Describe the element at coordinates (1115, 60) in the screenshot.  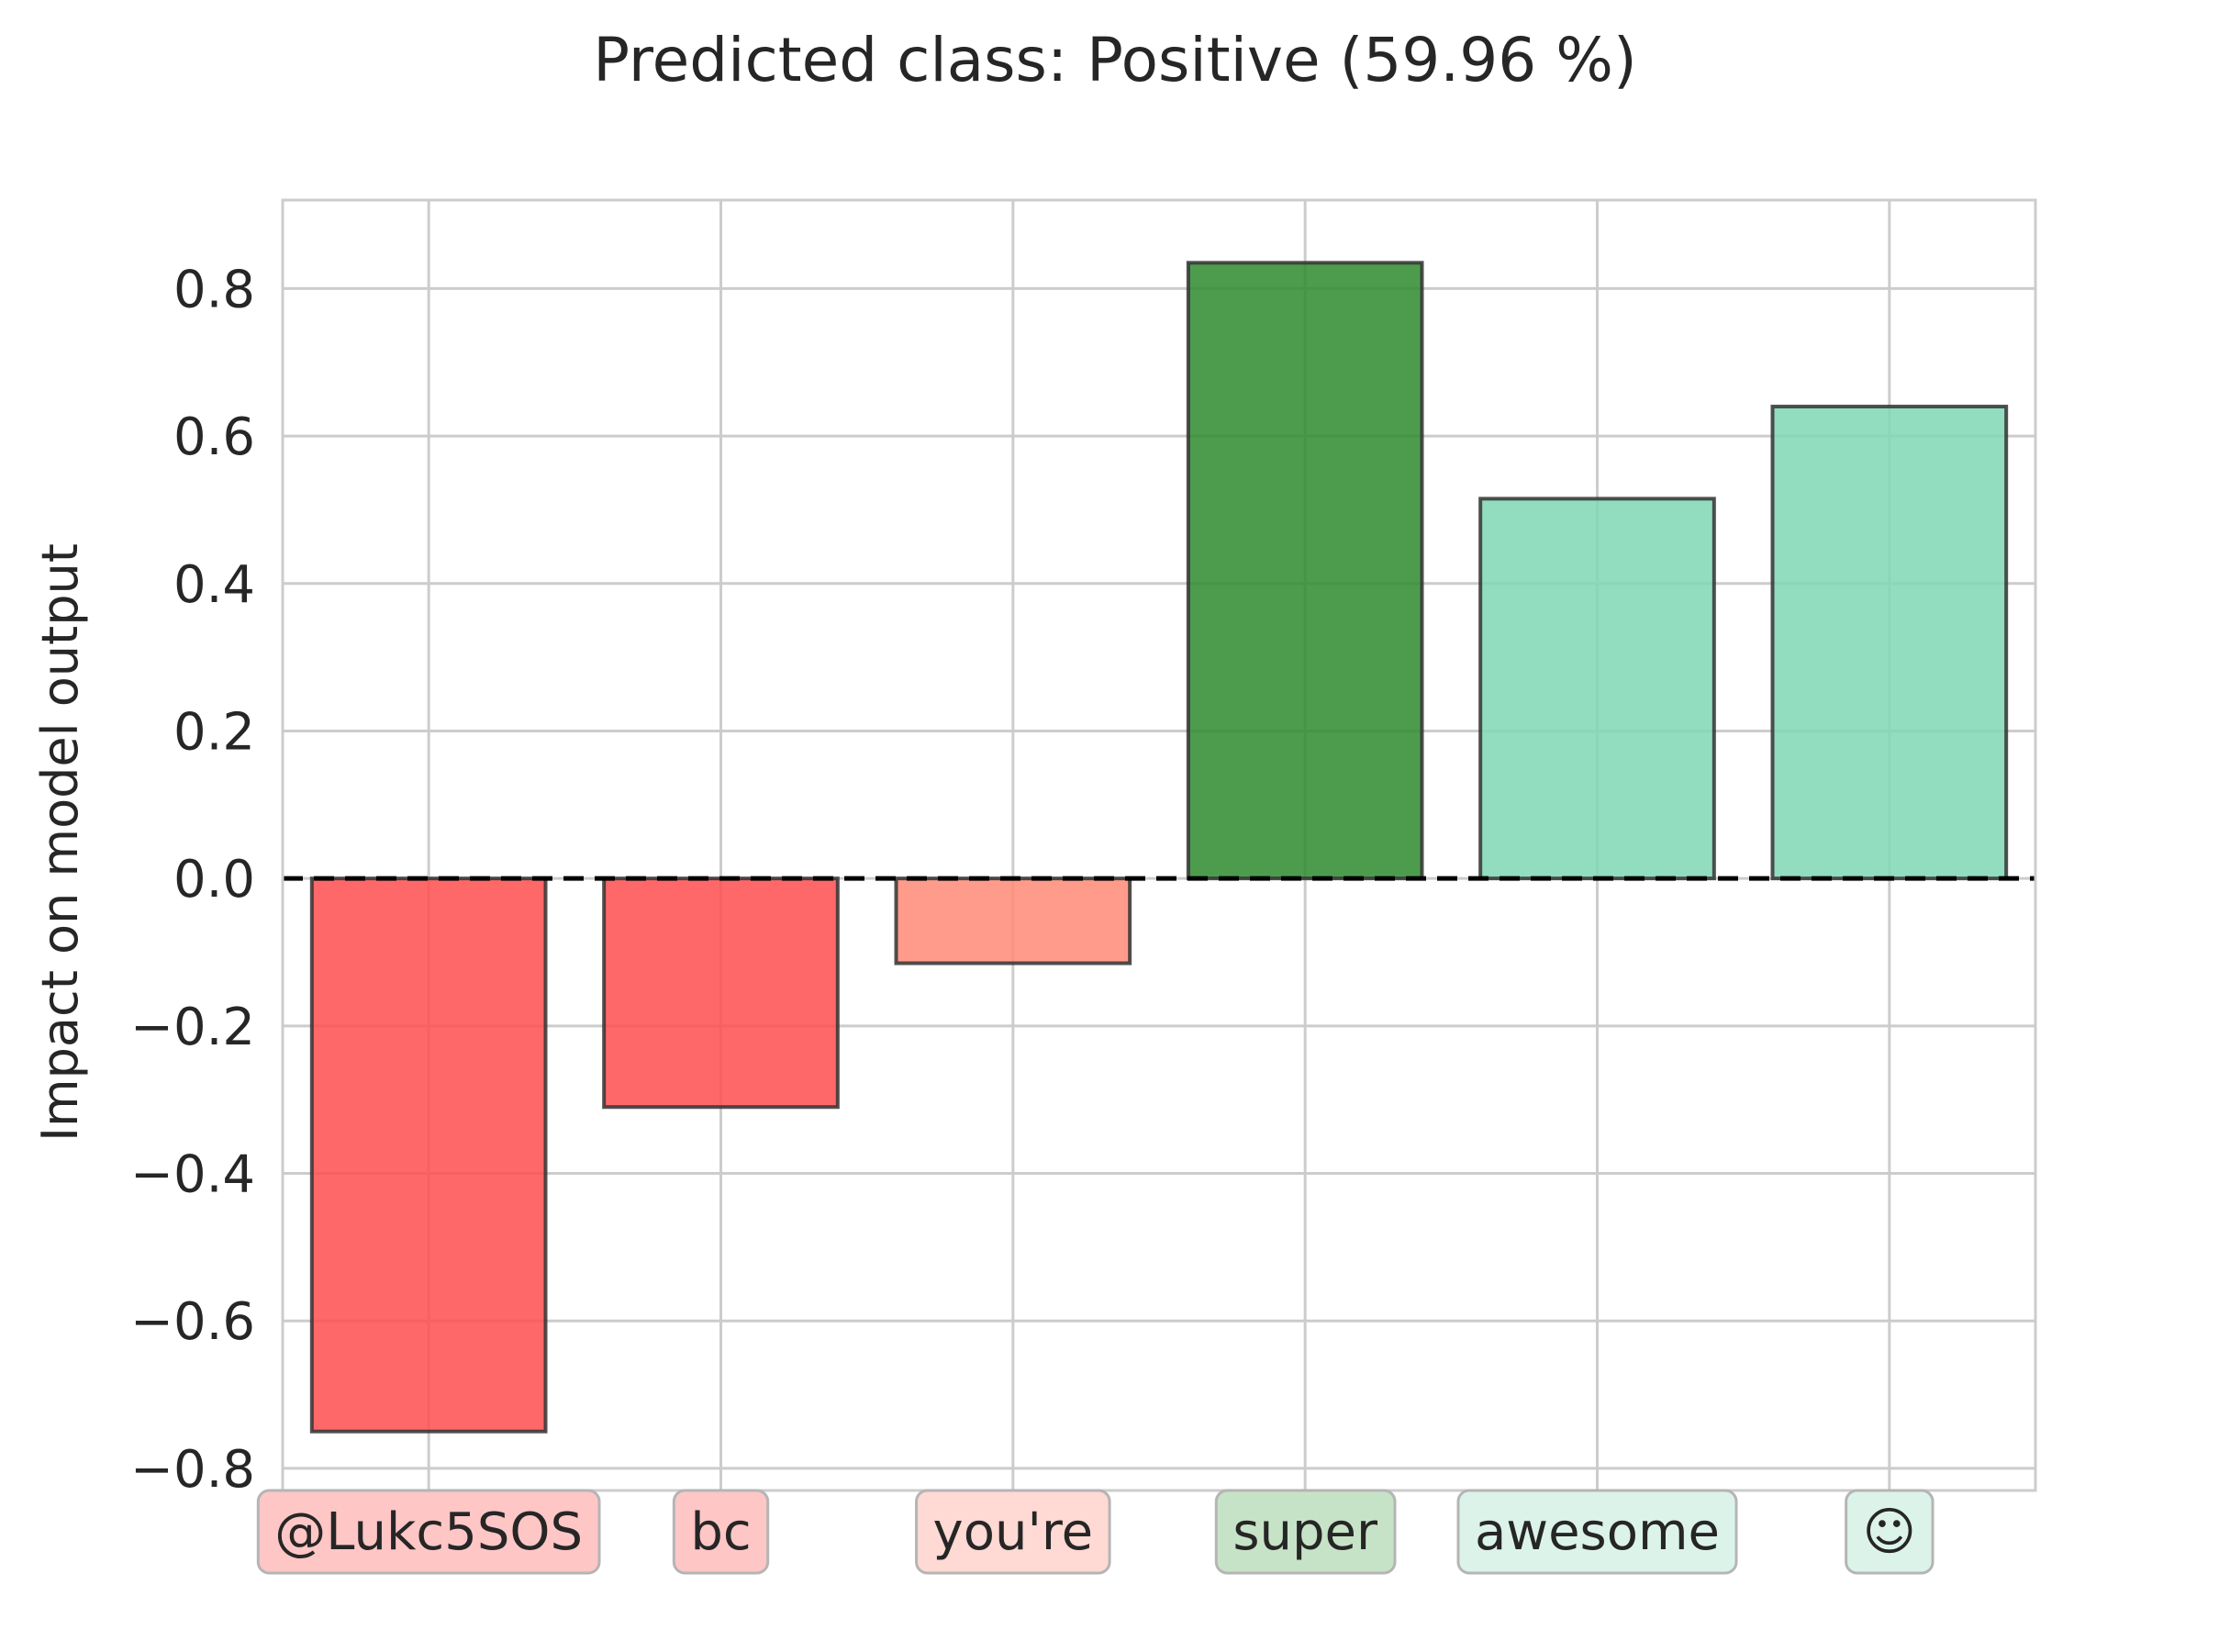
I see `chart-title: Predicted class: Positive (59.96 %)` at that location.